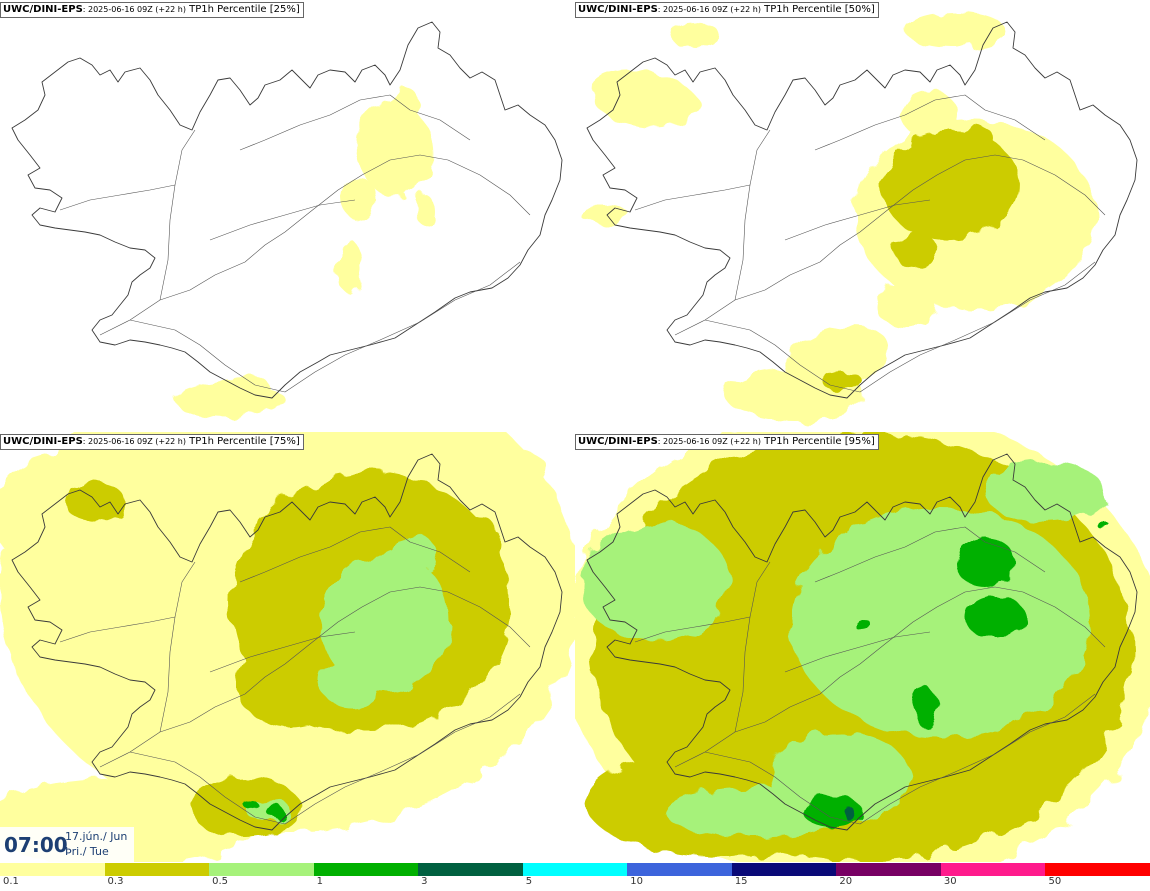 Image resolution: width=1150 pixels, height=891 pixels. What do you see at coordinates (529, 881) in the screenshot?
I see `scale-tick-label: 5` at bounding box center [529, 881].